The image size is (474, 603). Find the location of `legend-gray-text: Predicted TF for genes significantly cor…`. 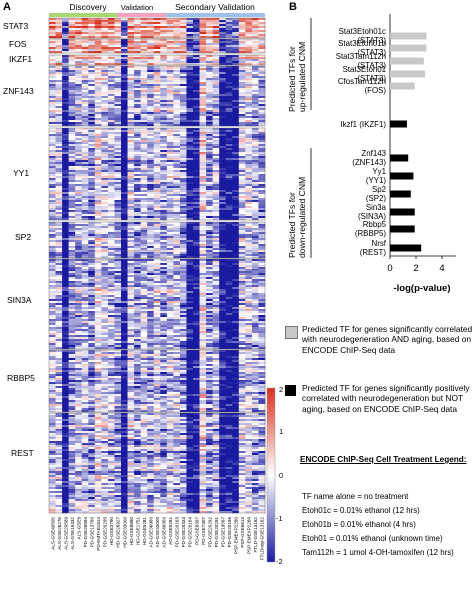

legend-gray-text: Predicted TF for genes significantly cor… is located at coordinates (387, 339).